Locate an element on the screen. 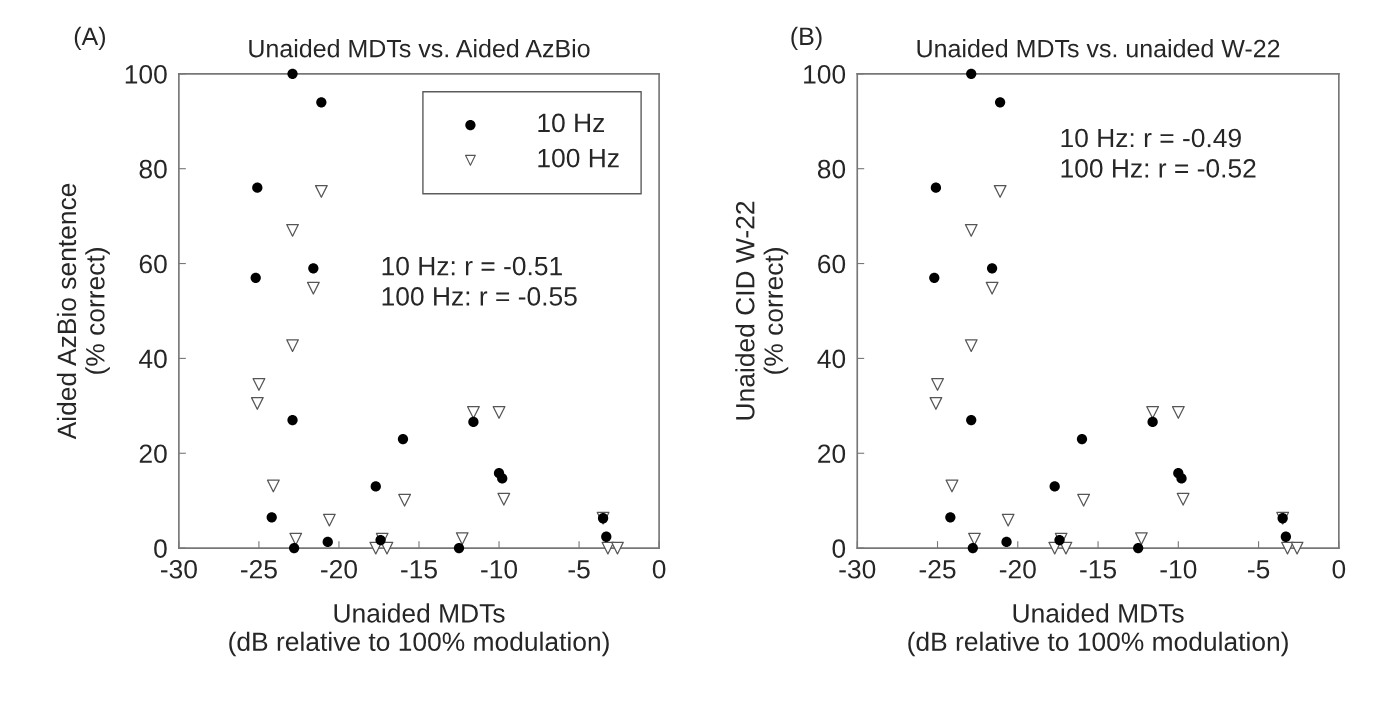  legend-label: 100 Hz is located at coordinates (578, 158).